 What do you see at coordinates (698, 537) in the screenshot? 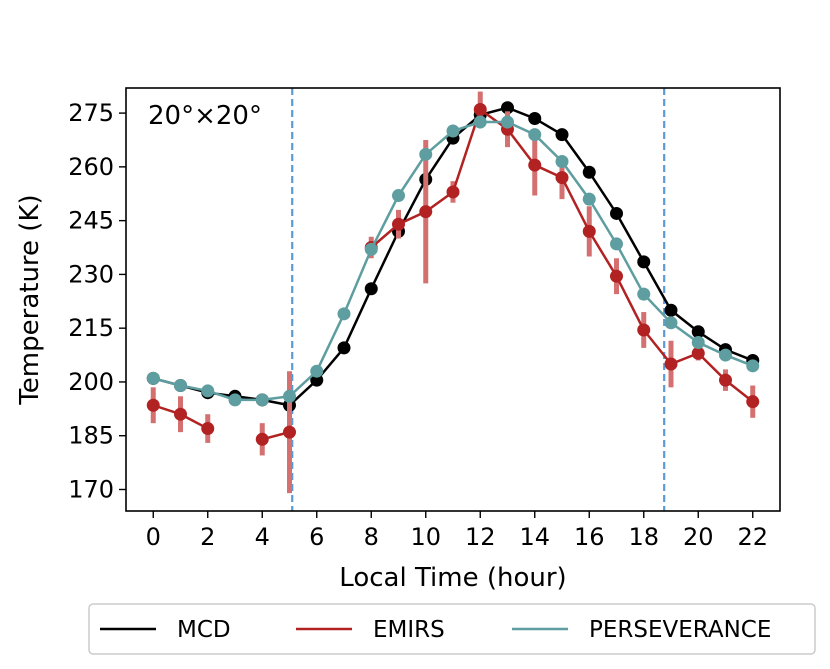
I see `x-tick-label: 20` at bounding box center [698, 537].